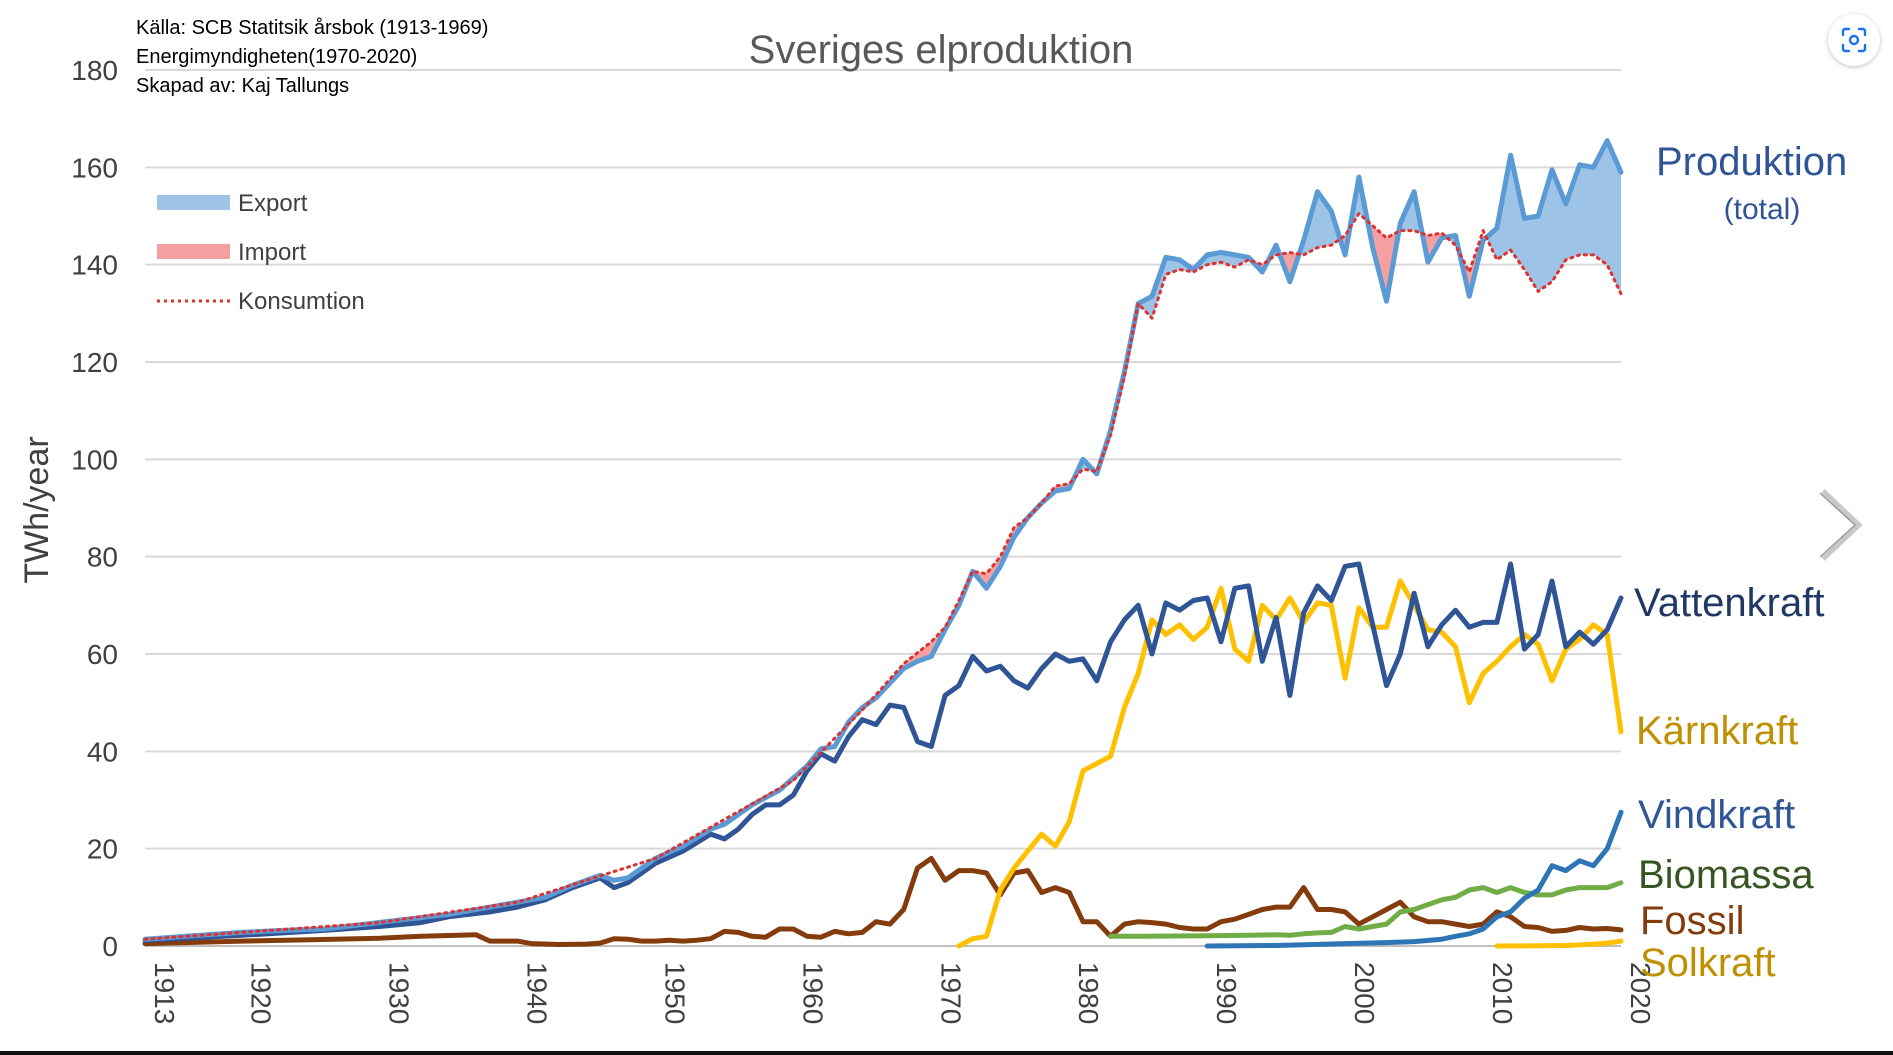 The image size is (1893, 1055). Describe the element at coordinates (102, 557) in the screenshot. I see `y-tick-80: 80` at that location.